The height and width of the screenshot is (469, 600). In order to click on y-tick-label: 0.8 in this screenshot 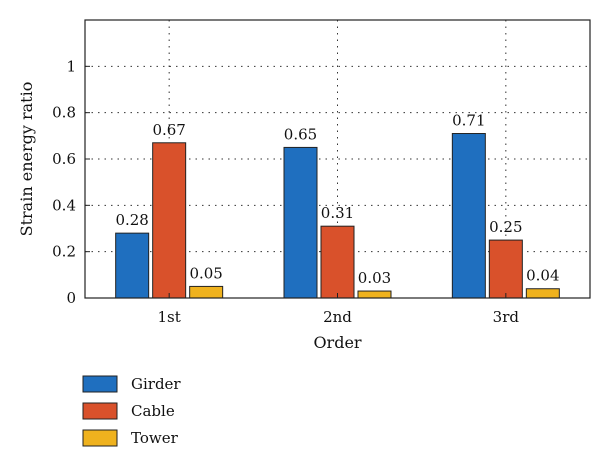, I will do `click(64, 113)`.